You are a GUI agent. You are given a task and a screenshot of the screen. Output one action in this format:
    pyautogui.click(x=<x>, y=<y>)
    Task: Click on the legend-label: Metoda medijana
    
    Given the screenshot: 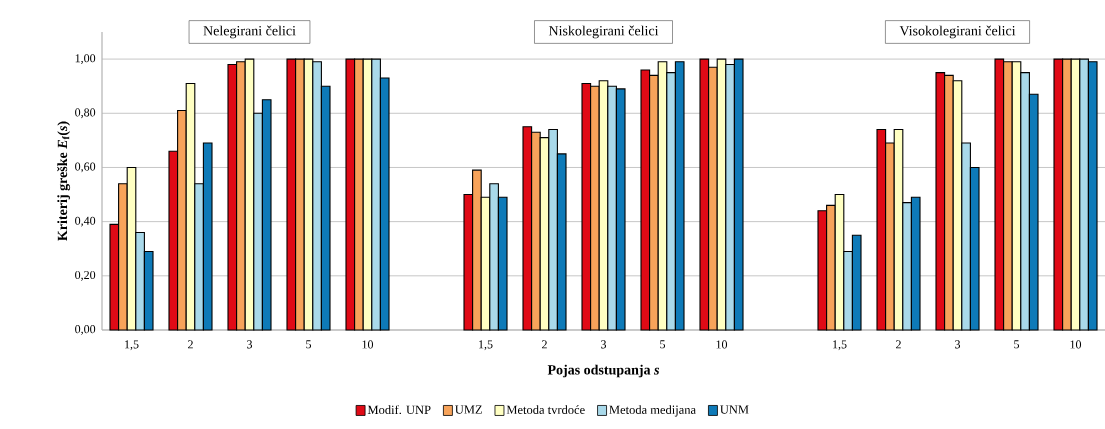 What is the action you would take?
    pyautogui.click(x=652, y=411)
    